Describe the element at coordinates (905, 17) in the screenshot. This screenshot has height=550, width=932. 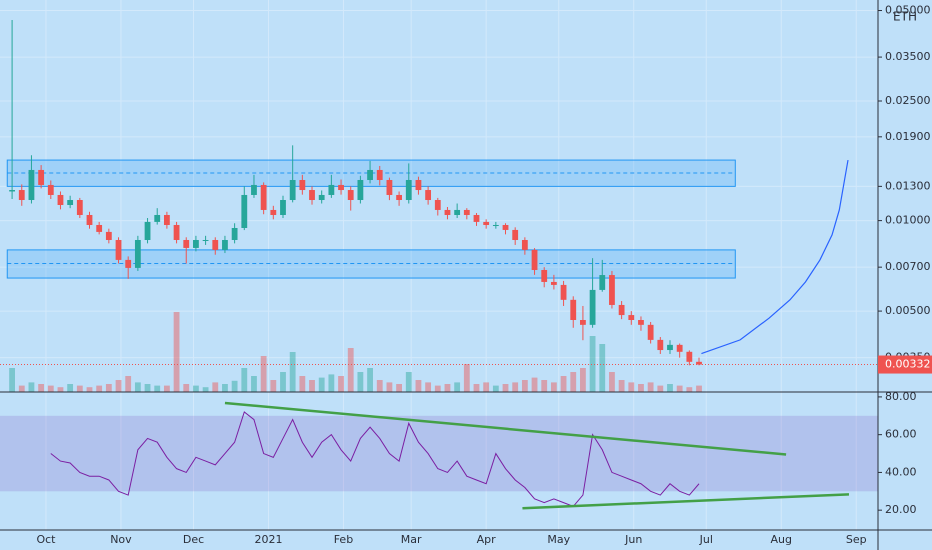
I see `symbol-label: ETH` at that location.